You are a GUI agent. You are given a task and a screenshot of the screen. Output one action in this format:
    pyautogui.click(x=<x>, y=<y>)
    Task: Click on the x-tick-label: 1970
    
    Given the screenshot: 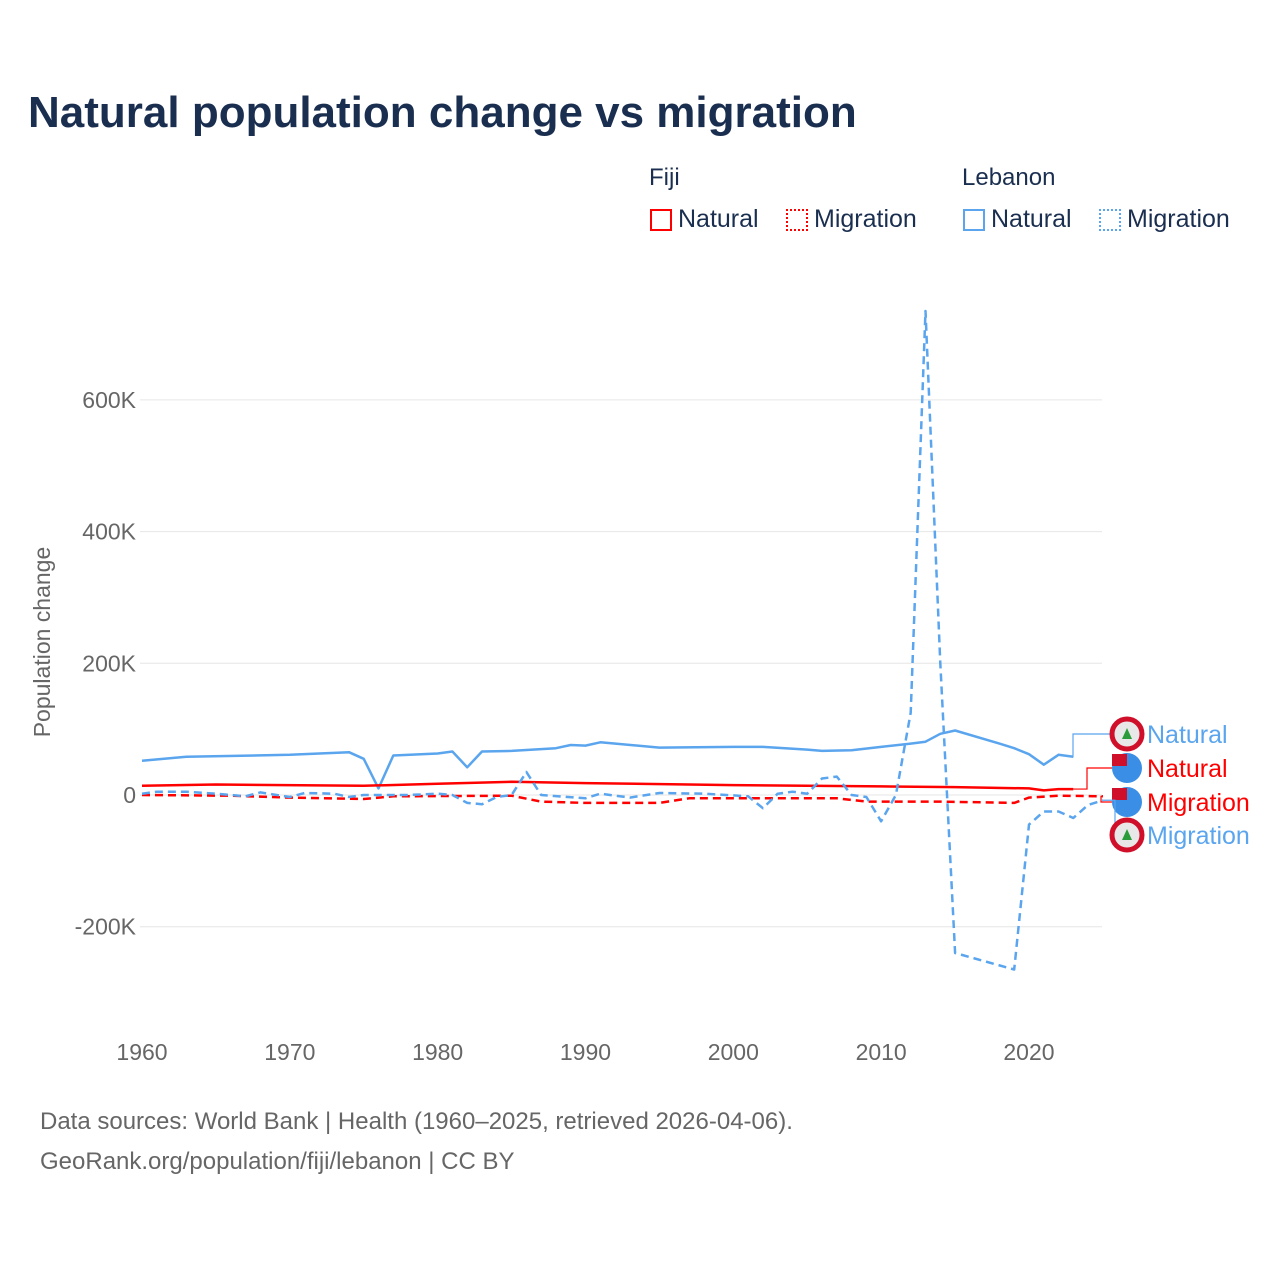 What is the action you would take?
    pyautogui.click(x=289, y=1052)
    